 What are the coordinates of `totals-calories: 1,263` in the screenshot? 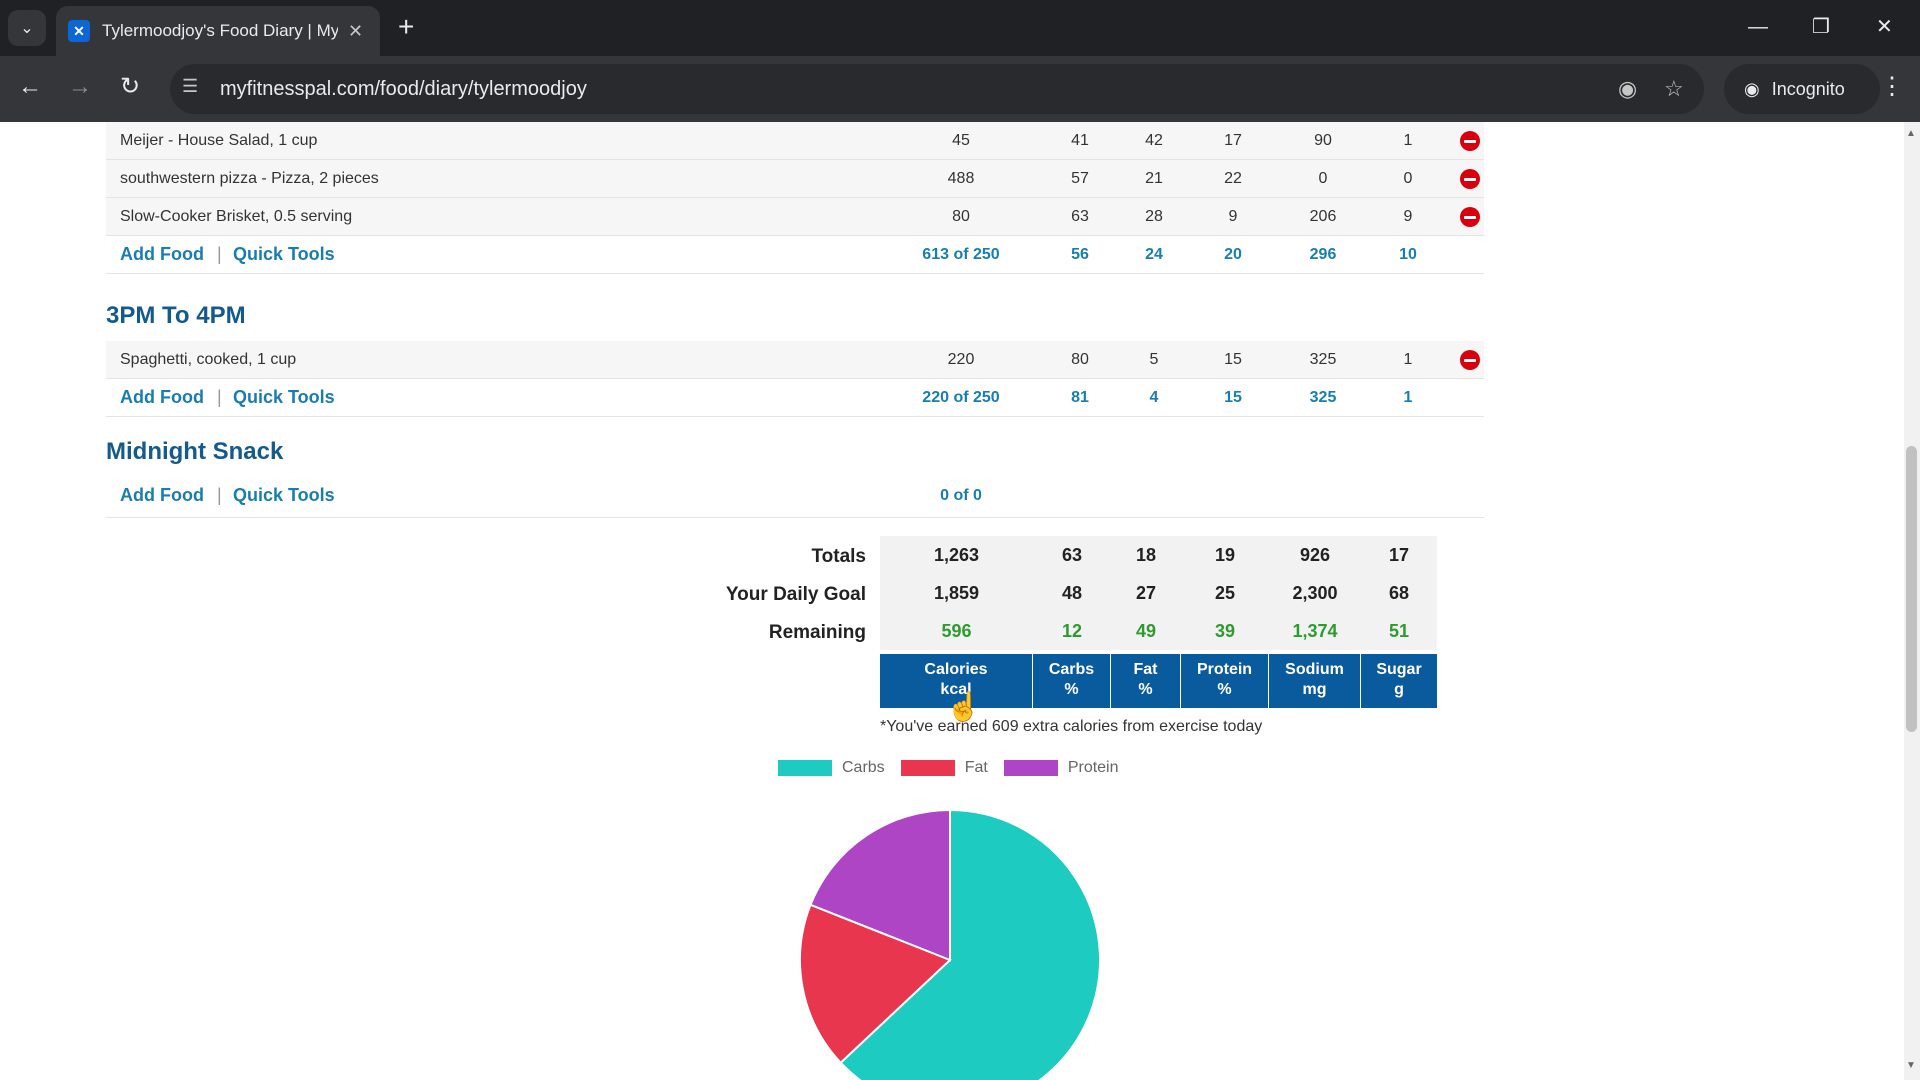 It's located at (956, 555).